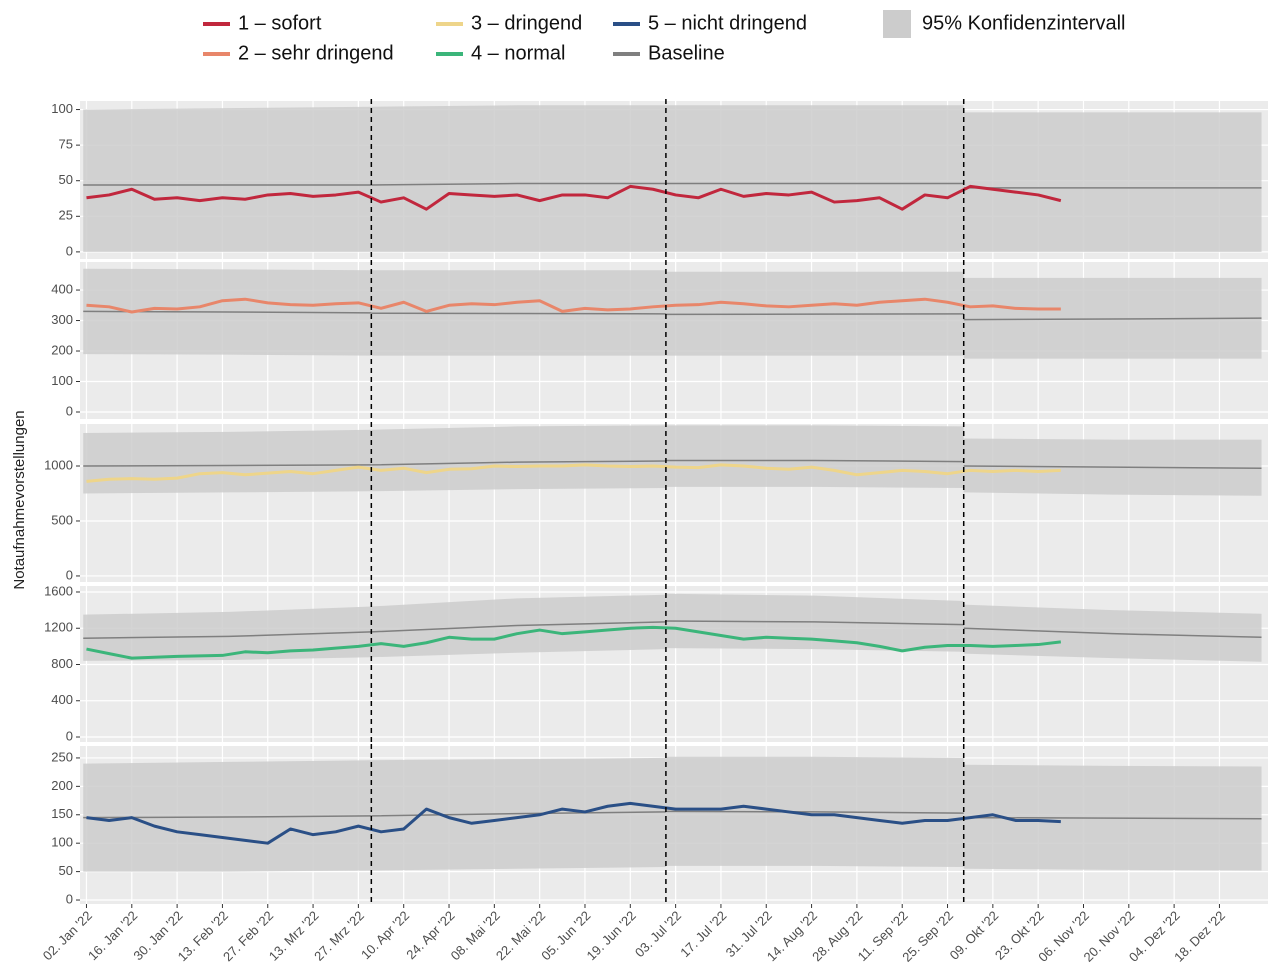 The image size is (1268, 974). I want to click on y-tick-label: 25, so click(66, 215).